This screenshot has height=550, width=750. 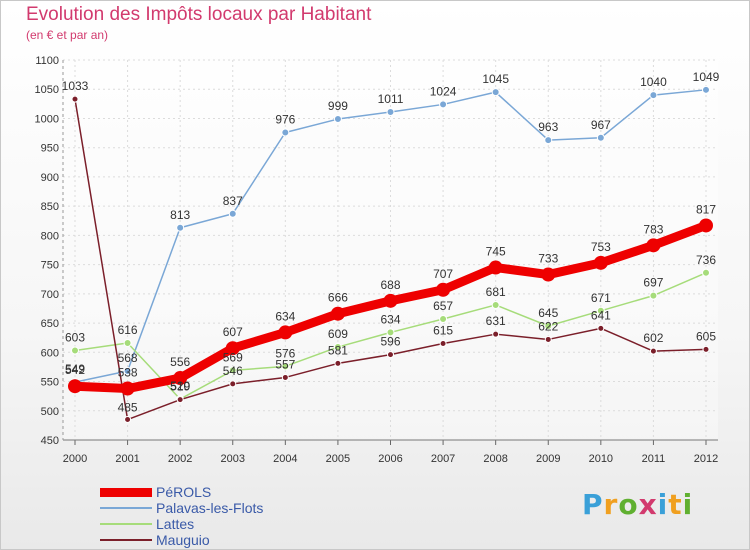 I want to click on data-label-palavas: 568, so click(x=128, y=358).